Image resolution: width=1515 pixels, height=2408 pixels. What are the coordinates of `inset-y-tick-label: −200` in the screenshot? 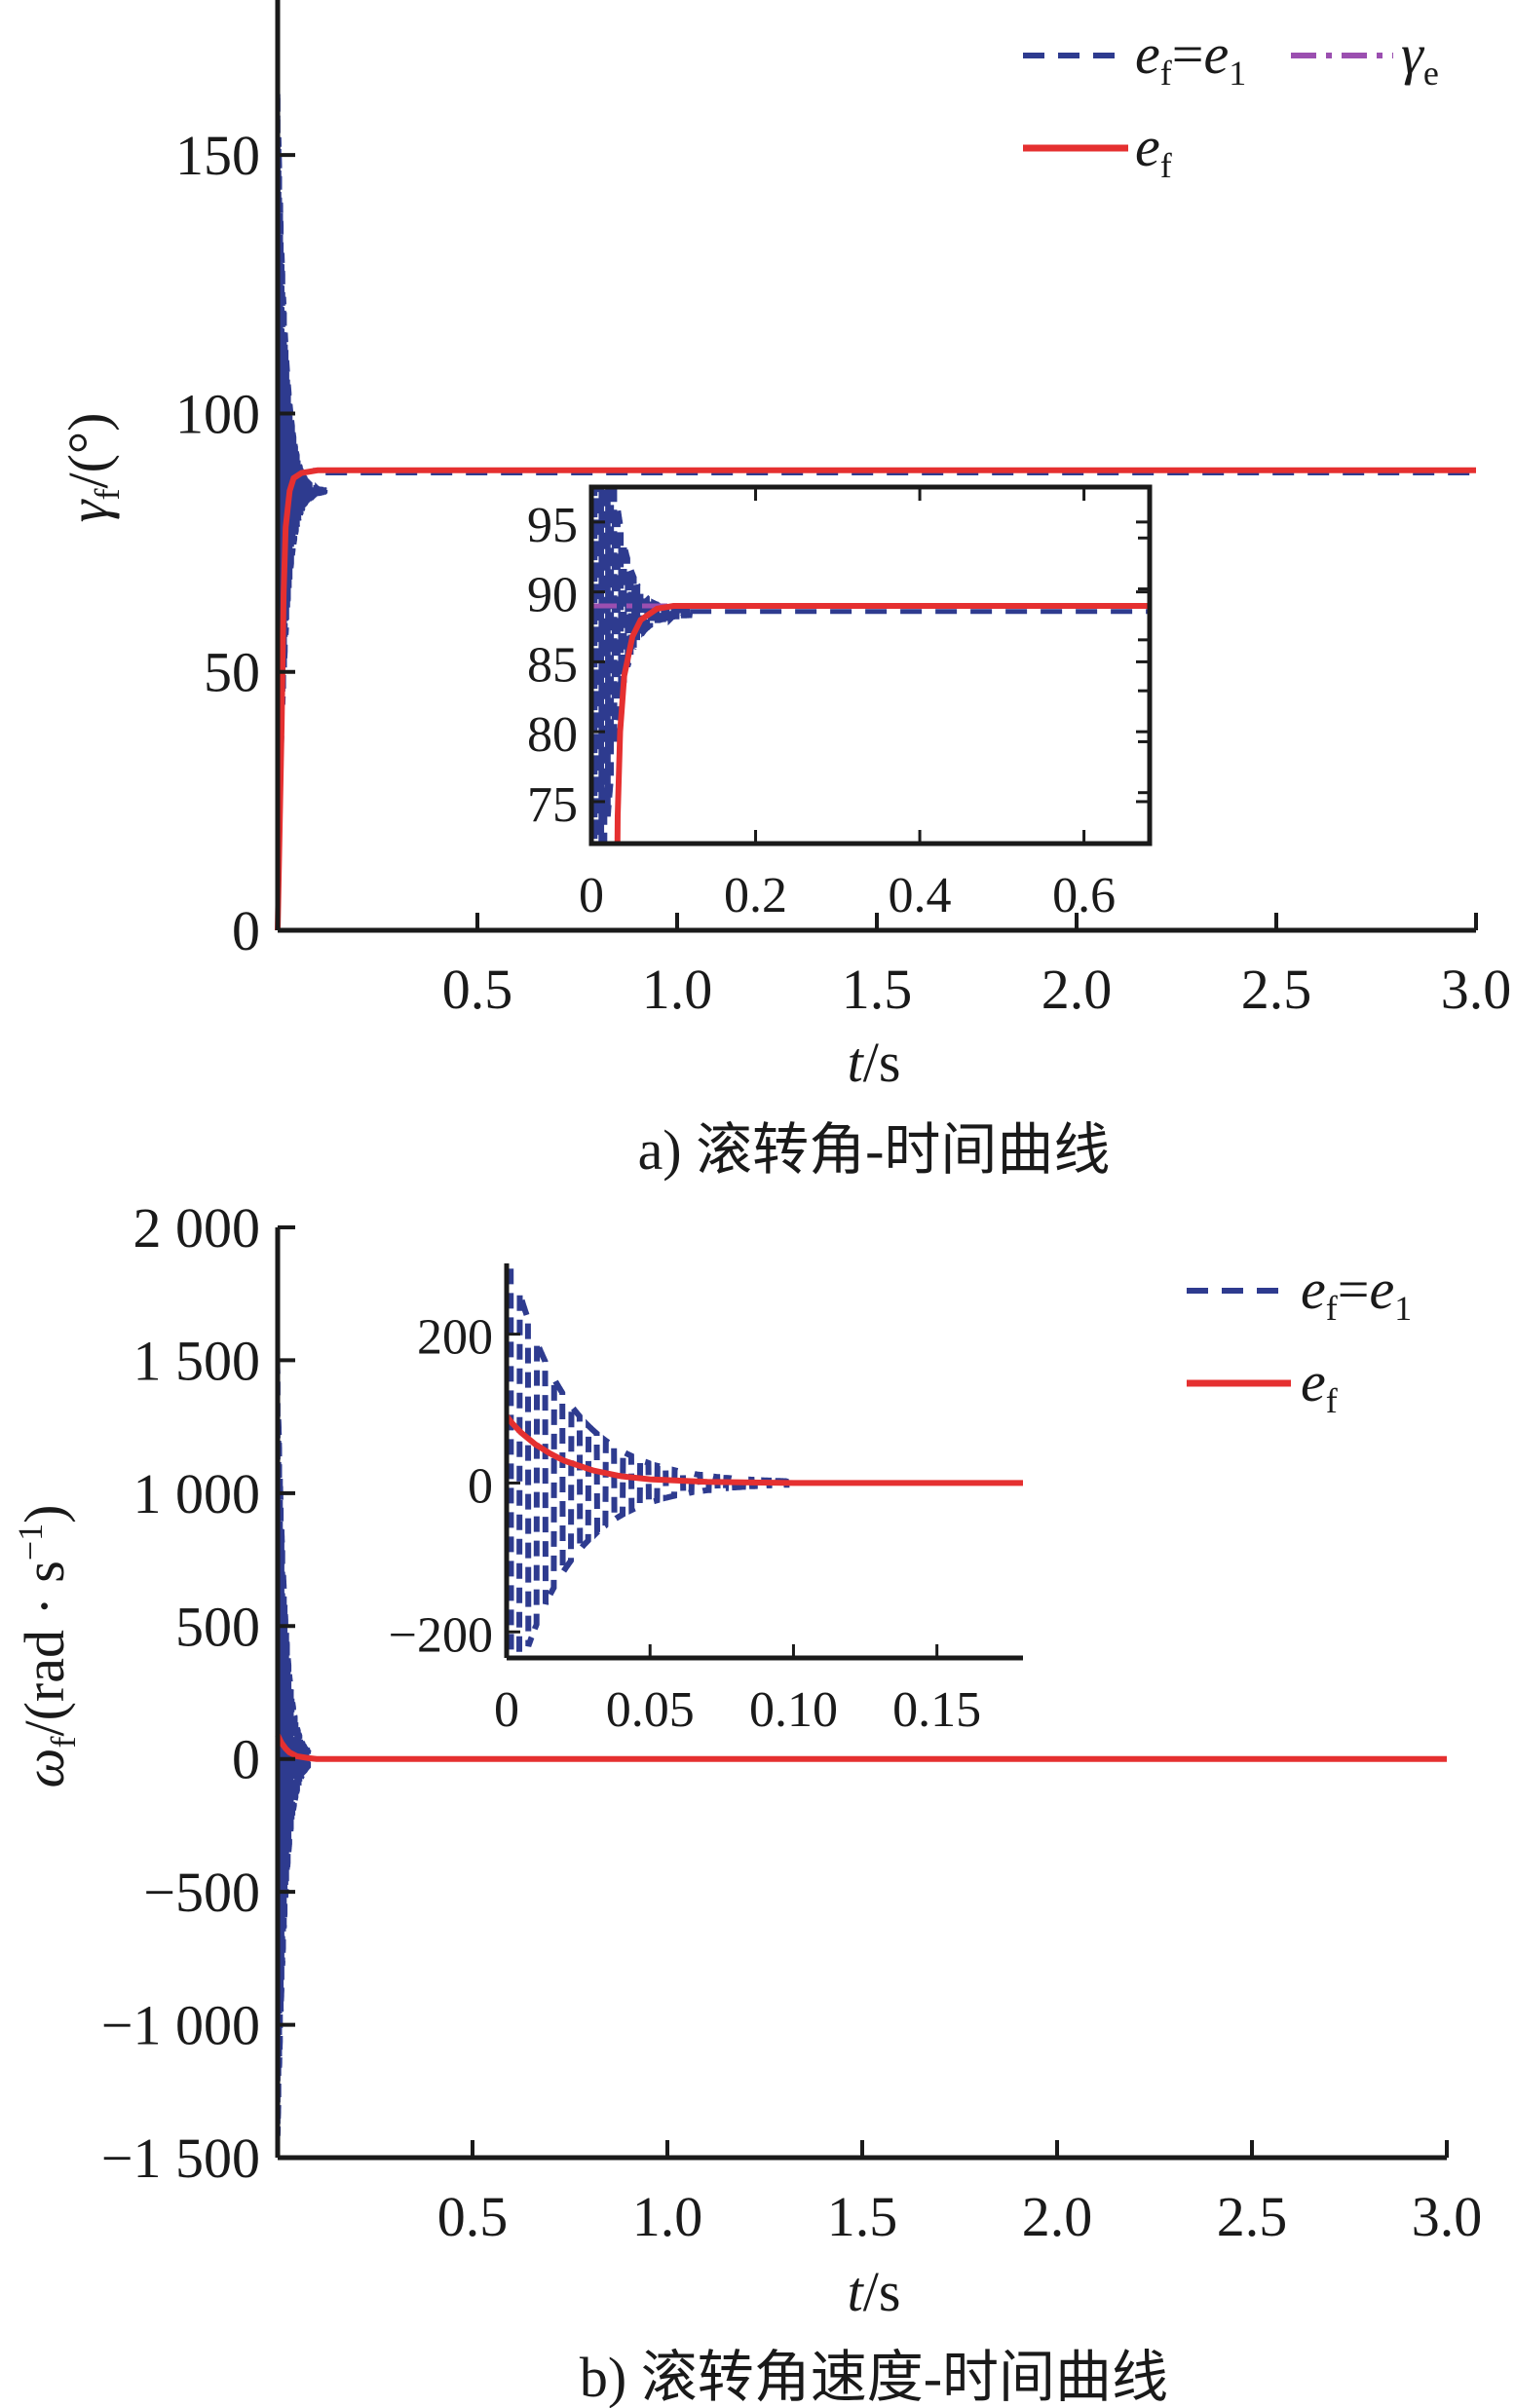 It's located at (441, 1635).